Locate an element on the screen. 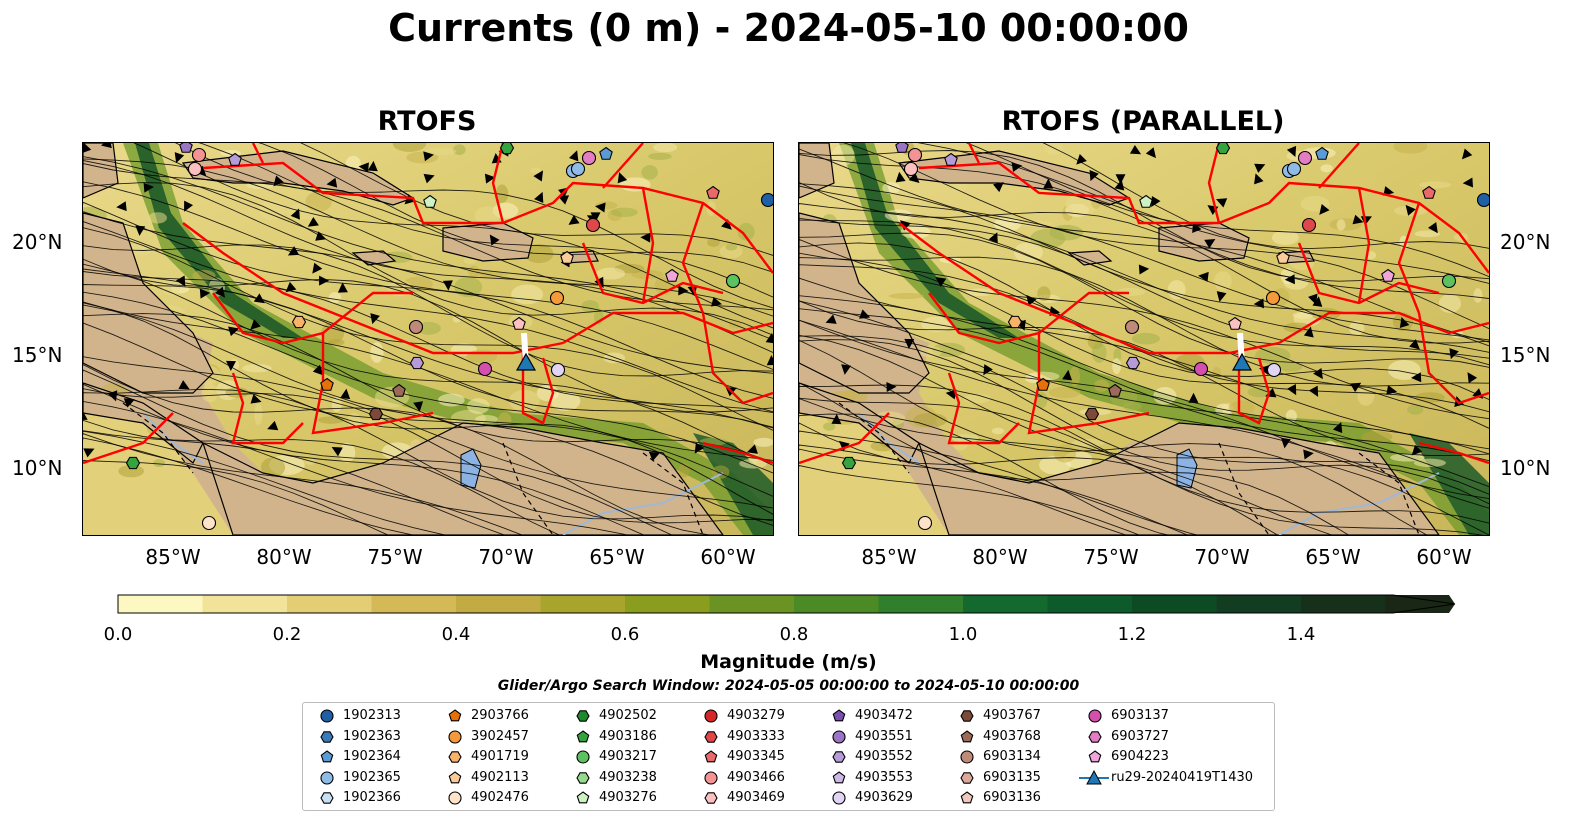 The width and height of the screenshot is (1577, 827). lat-label-right-20n: 20°N is located at coordinates (1525, 242).